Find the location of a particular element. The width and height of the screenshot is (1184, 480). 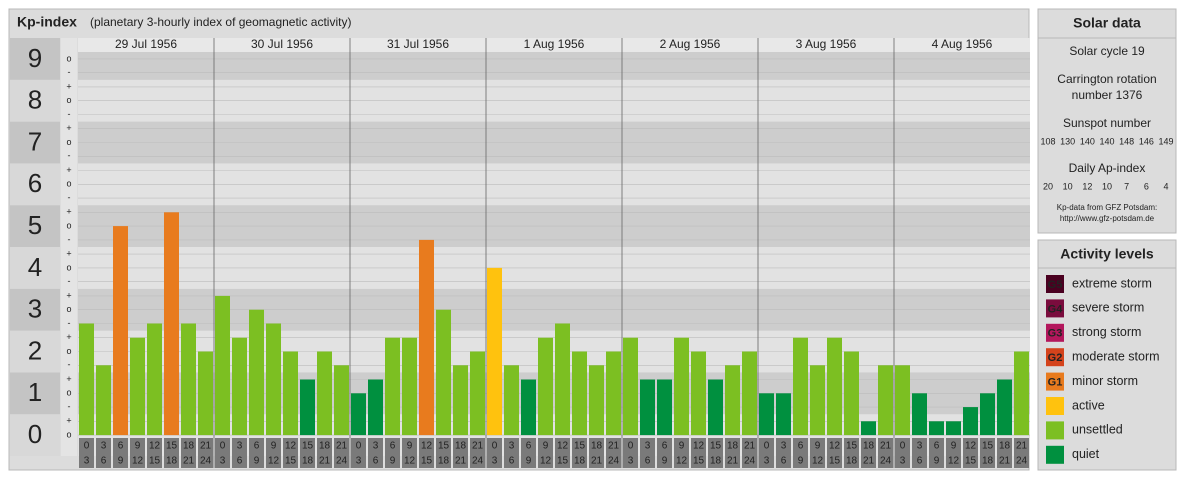

solar-value: 146 is located at coordinates (1146, 141).